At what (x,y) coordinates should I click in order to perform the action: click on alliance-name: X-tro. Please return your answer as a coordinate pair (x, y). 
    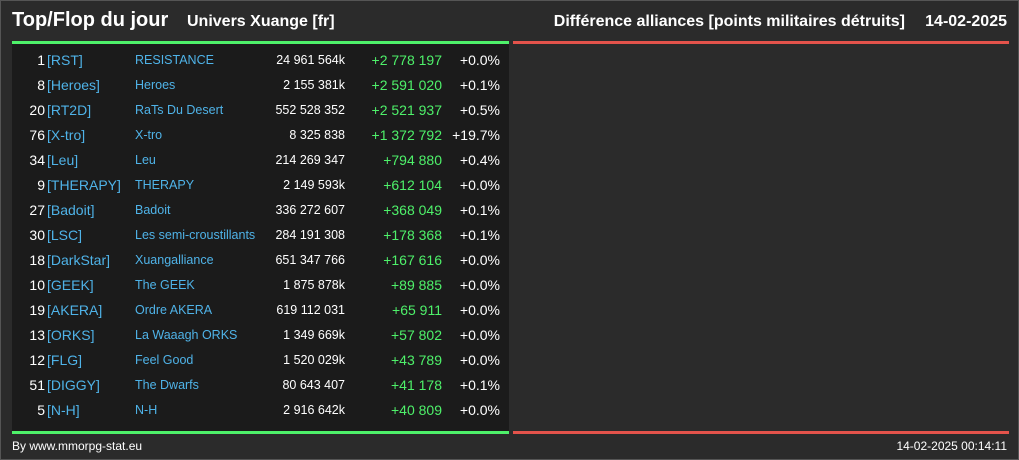
    Looking at the image, I should click on (149, 135).